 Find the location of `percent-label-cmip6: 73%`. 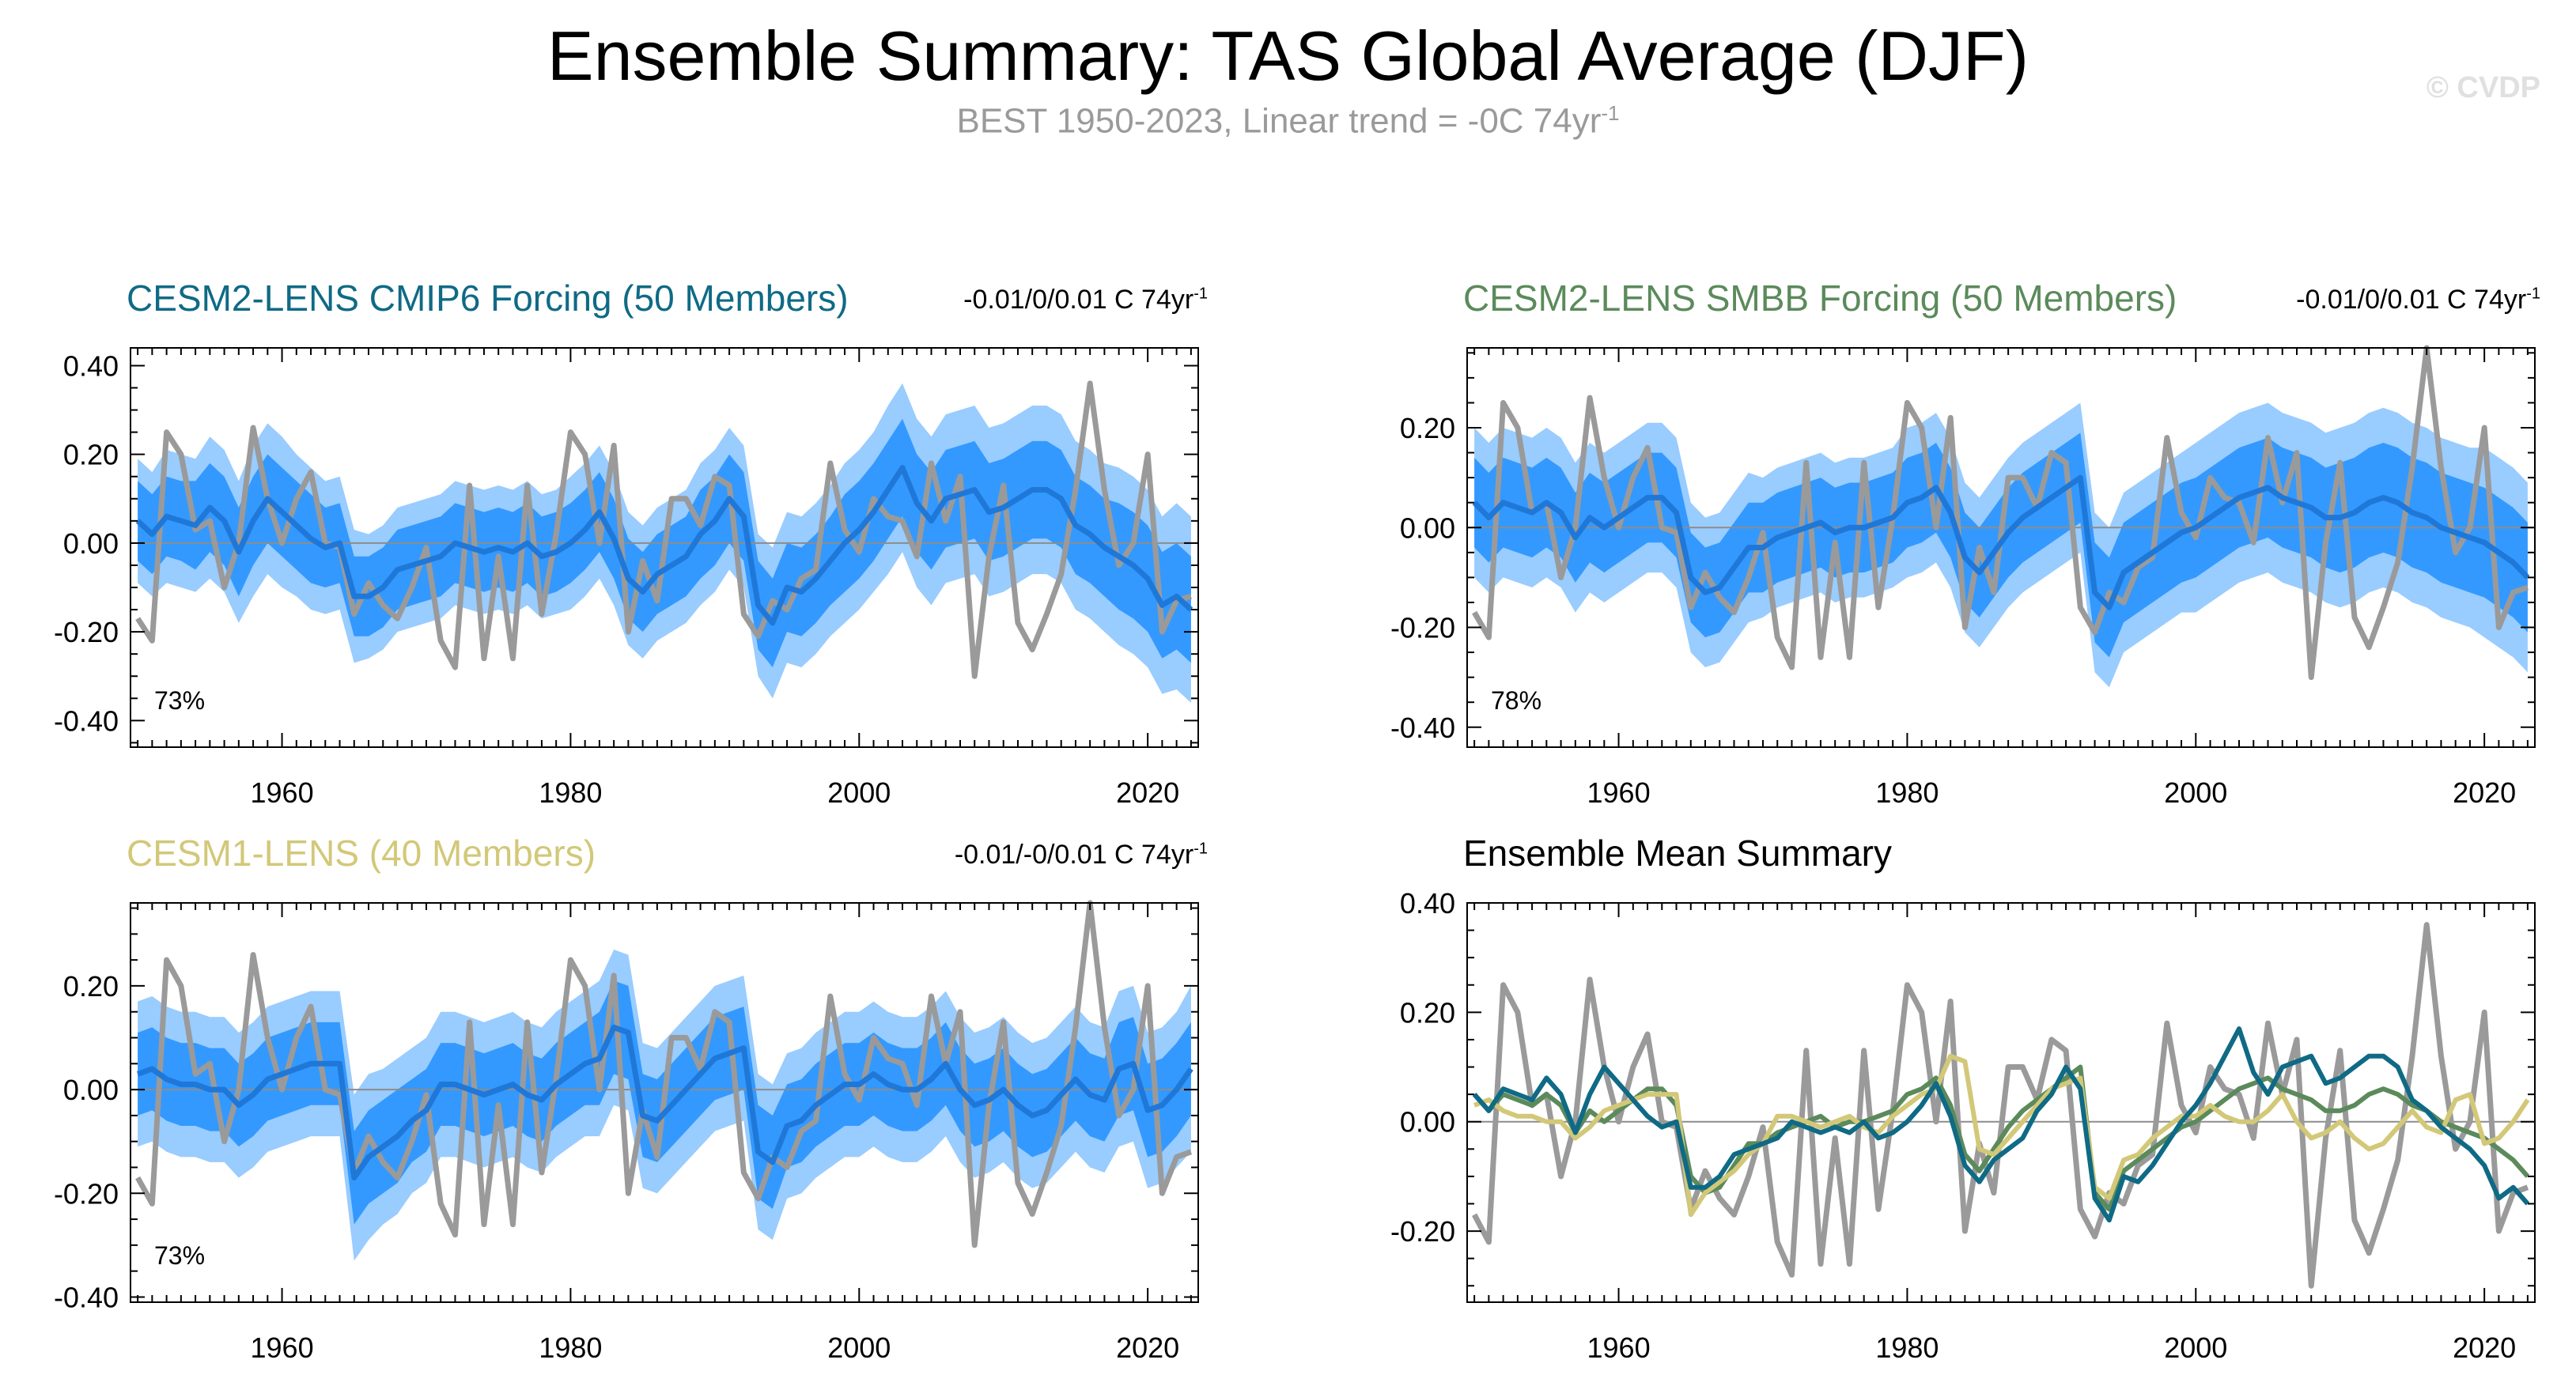

percent-label-cmip6: 73% is located at coordinates (180, 700).